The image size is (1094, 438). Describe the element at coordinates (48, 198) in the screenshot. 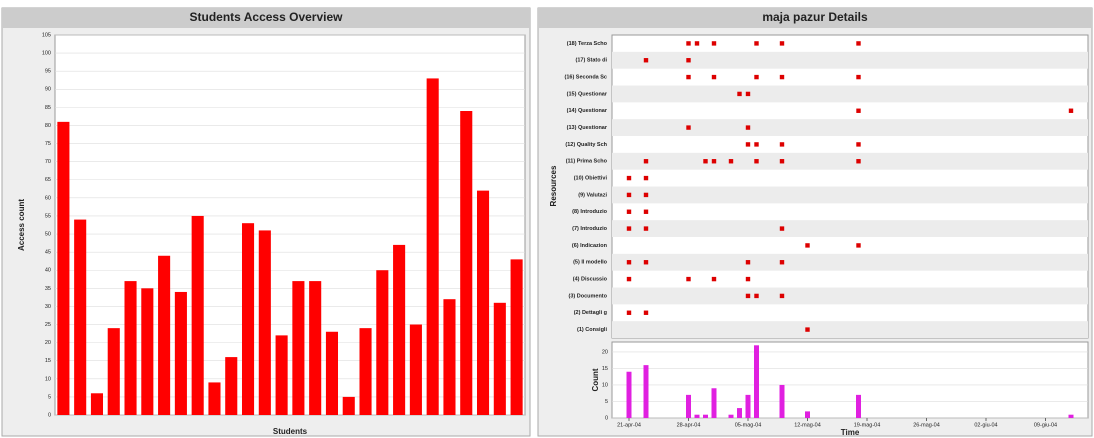

I see `y-tick-label: 60` at that location.